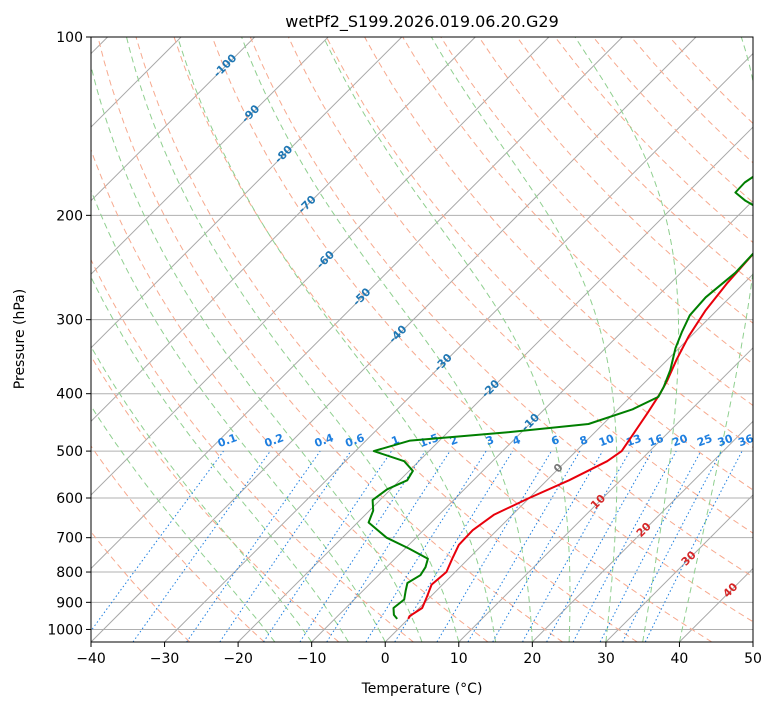  Describe the element at coordinates (69, 334) in the screenshot. I see `y-axis: 100 200 300 400 500 600 700 800 900 1000` at that location.